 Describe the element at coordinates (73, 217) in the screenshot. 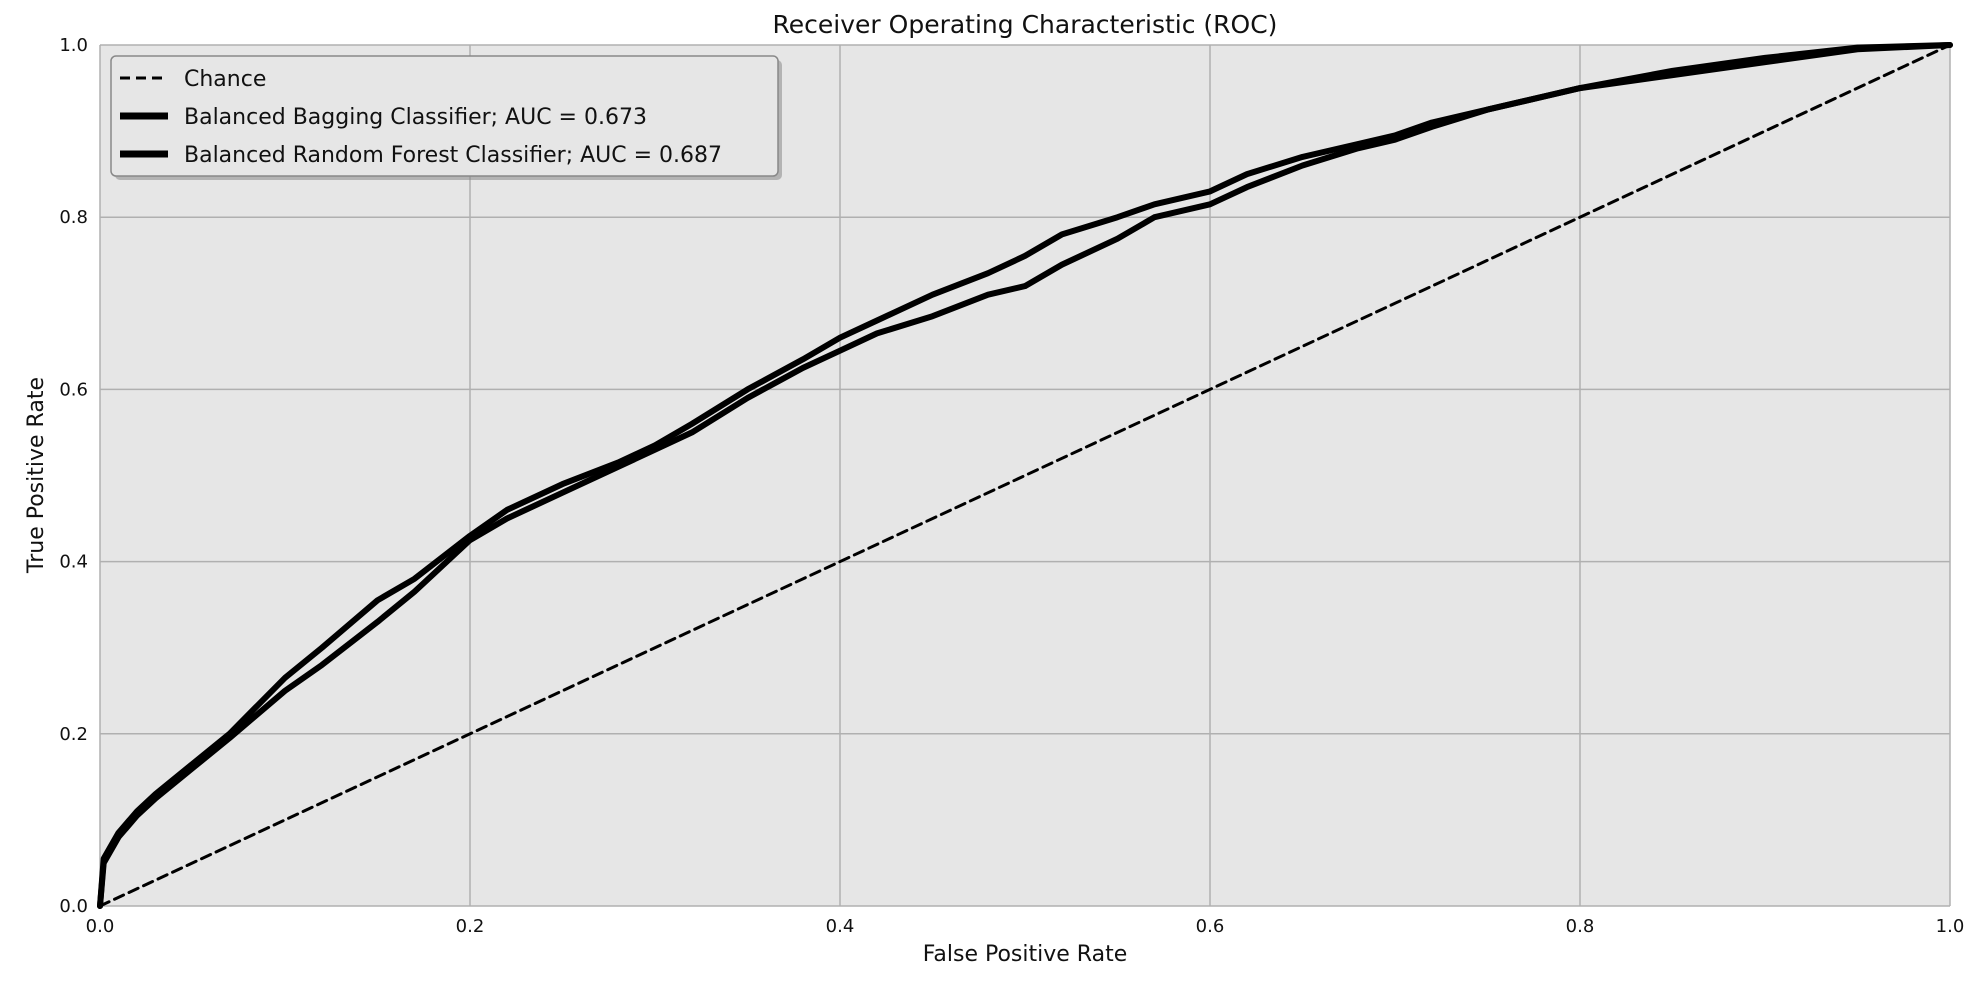

I see `y-tick-label: 0.8` at that location.